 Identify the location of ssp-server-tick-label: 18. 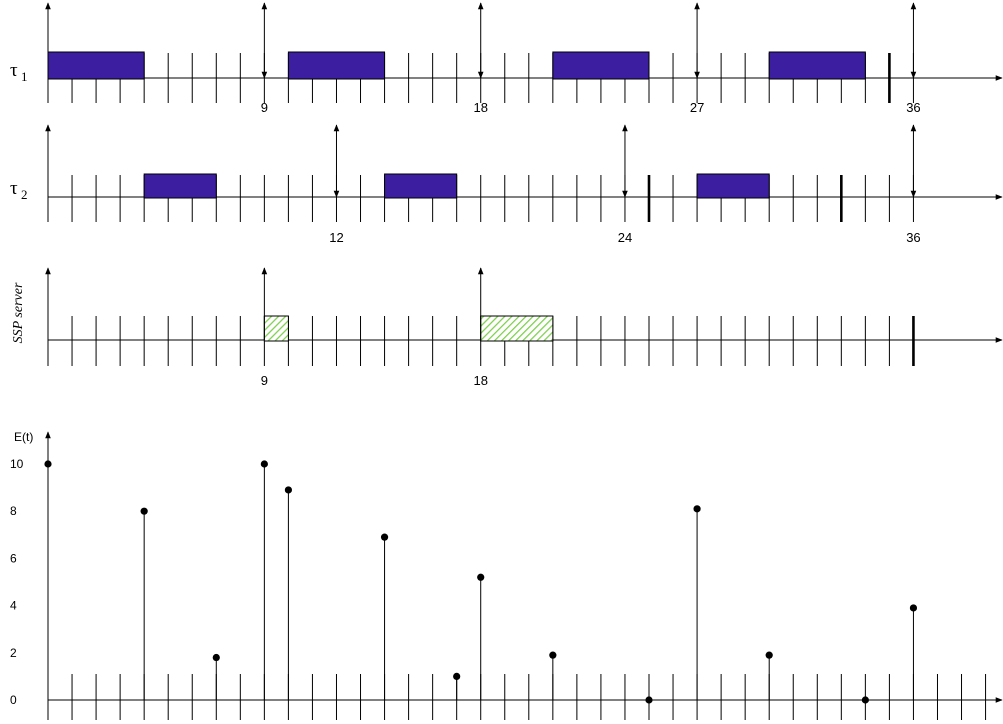
(480, 380).